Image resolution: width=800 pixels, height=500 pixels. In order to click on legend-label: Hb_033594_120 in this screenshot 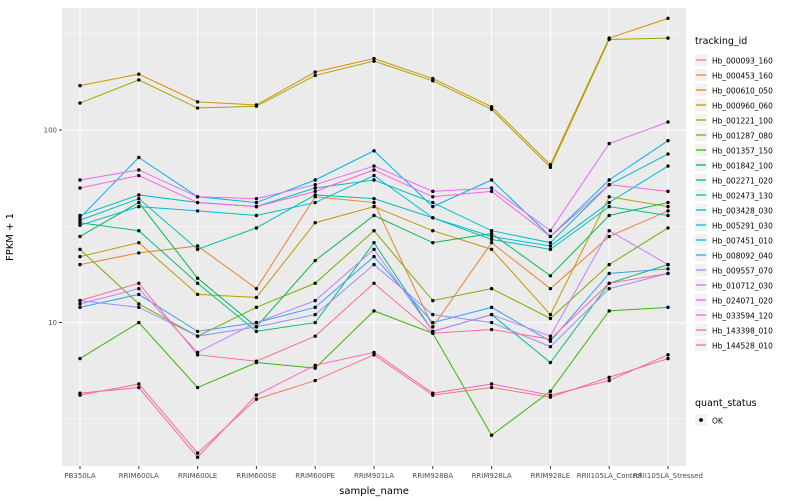, I will do `click(742, 316)`.